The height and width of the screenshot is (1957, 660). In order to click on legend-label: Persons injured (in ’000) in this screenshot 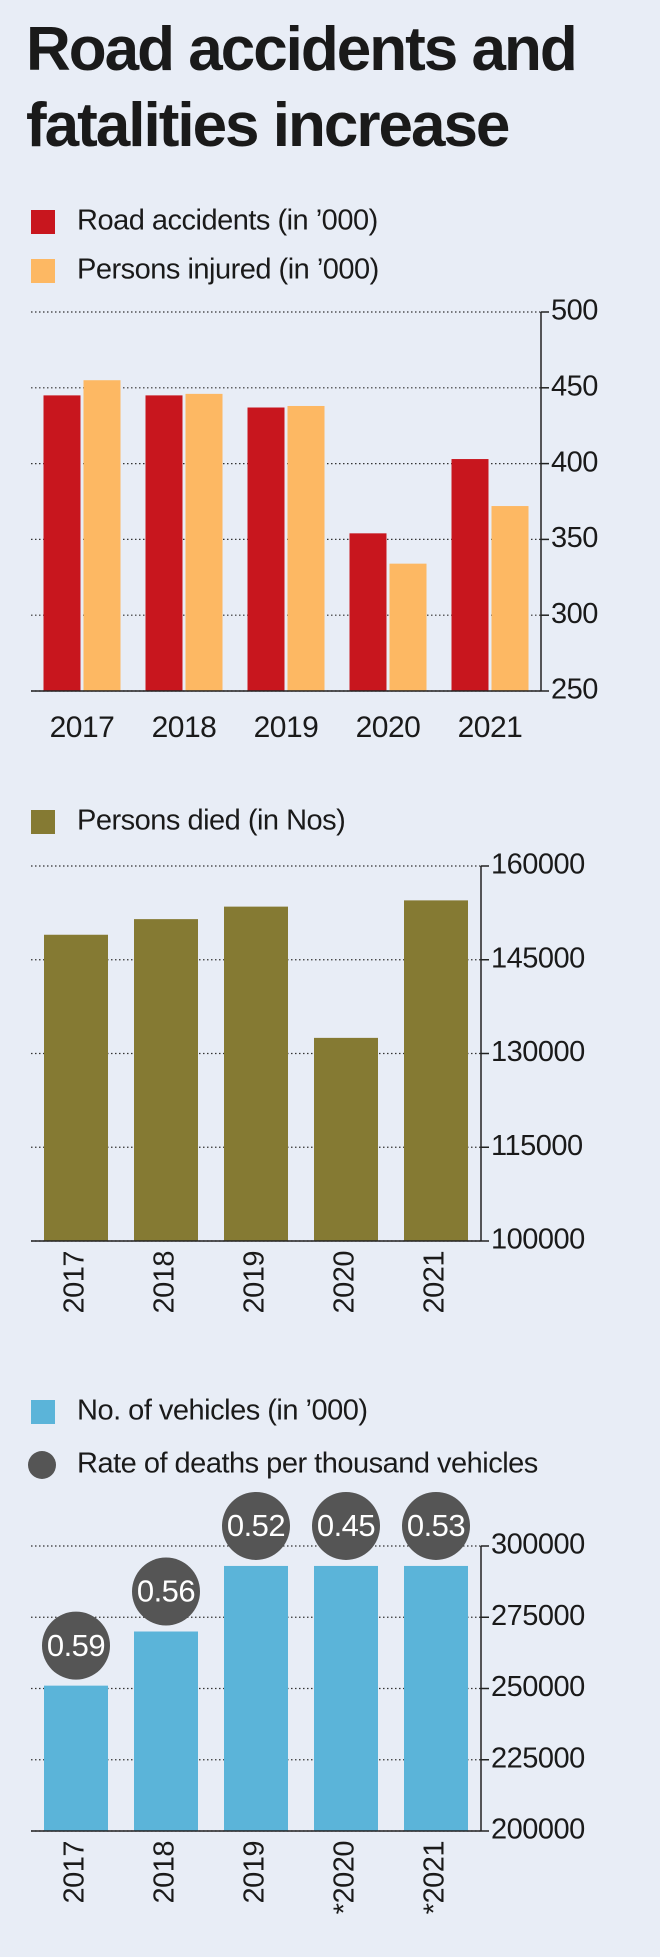, I will do `click(228, 270)`.